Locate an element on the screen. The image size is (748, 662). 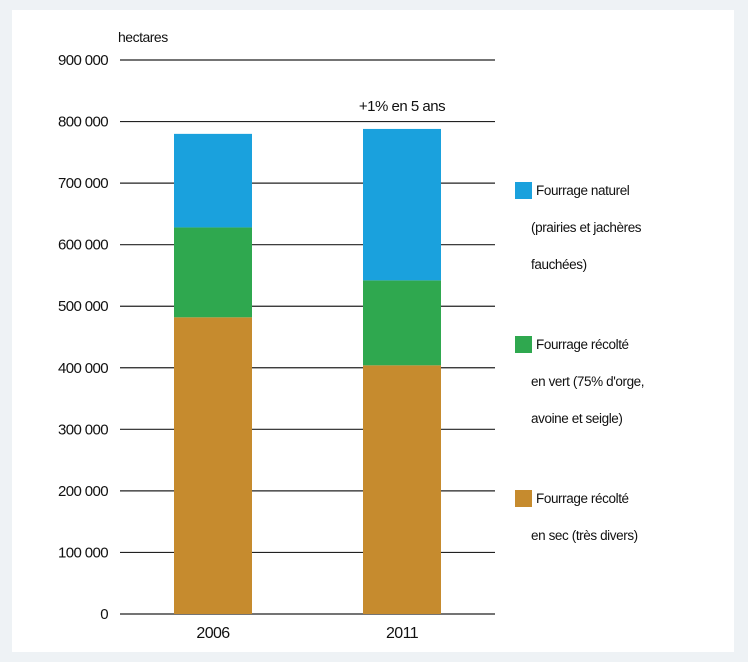
legend-label: (prairies et jachères is located at coordinates (586, 227).